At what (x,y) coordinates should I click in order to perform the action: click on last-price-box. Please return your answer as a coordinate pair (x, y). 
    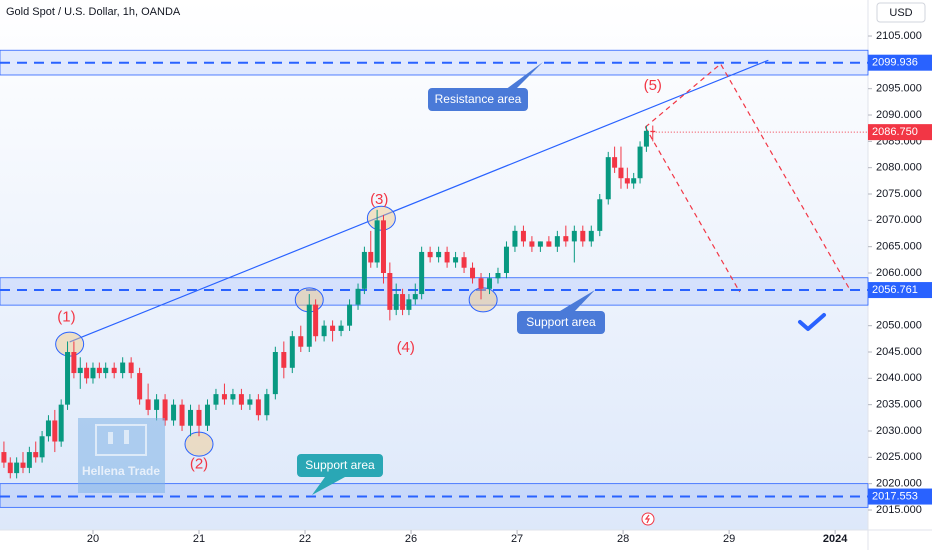
    Looking at the image, I should click on (900, 132).